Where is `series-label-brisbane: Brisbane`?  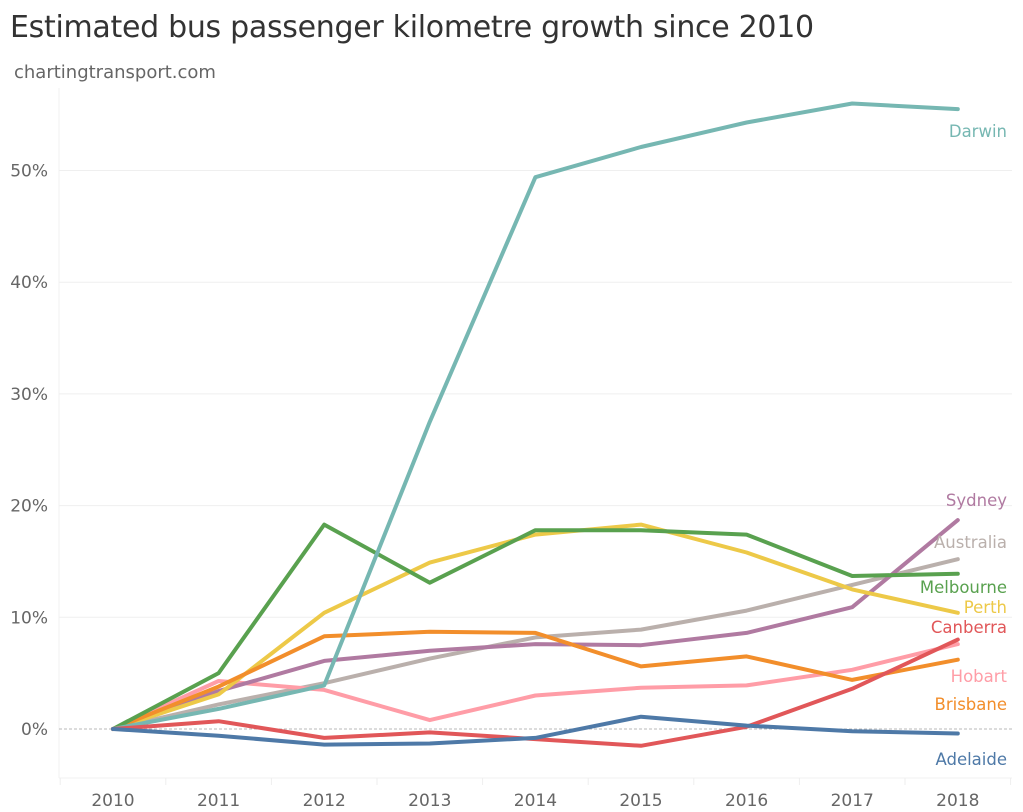 series-label-brisbane: Brisbane is located at coordinates (971, 704).